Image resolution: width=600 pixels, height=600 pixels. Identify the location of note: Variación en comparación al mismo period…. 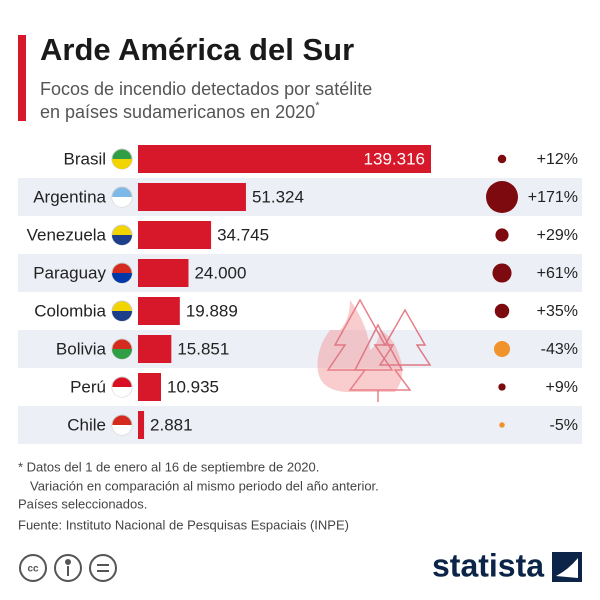
(204, 485).